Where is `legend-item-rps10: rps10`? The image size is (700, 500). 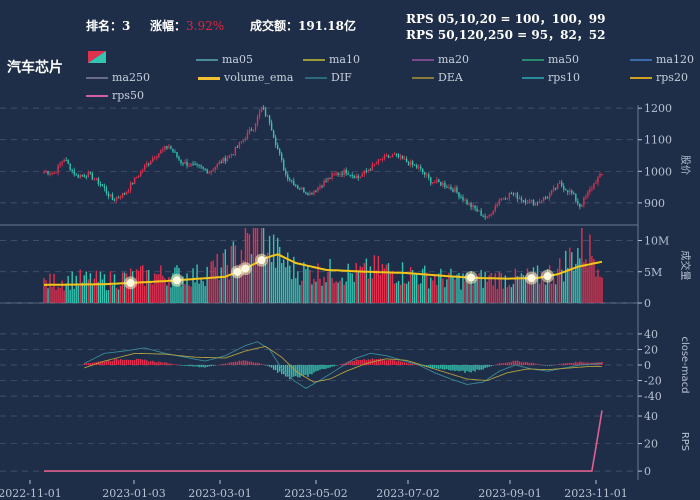
legend-item-rps10: rps10 is located at coordinates (551, 77).